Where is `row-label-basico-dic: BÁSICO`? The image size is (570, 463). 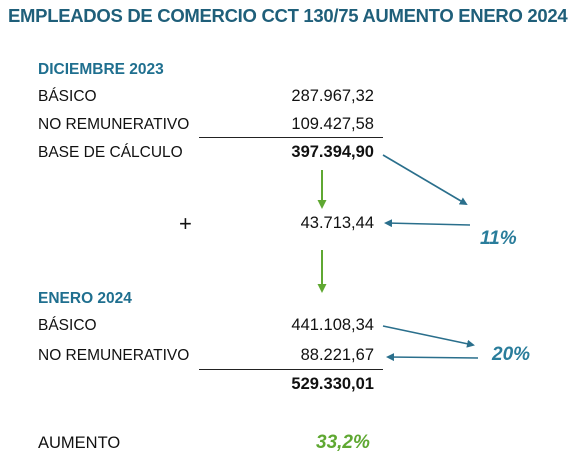
row-label-basico-dic: BÁSICO is located at coordinates (67, 96).